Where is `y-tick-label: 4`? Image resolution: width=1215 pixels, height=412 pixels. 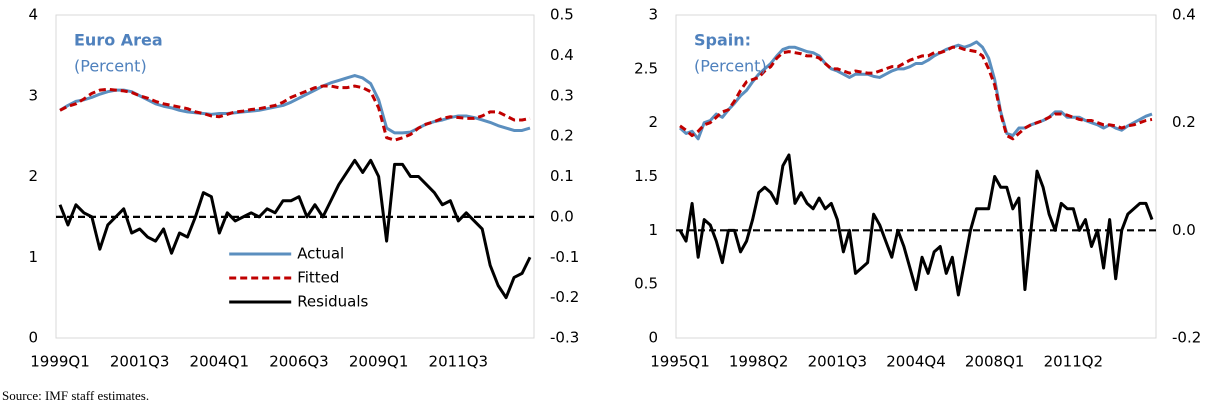 y-tick-label: 4 is located at coordinates (33, 15).